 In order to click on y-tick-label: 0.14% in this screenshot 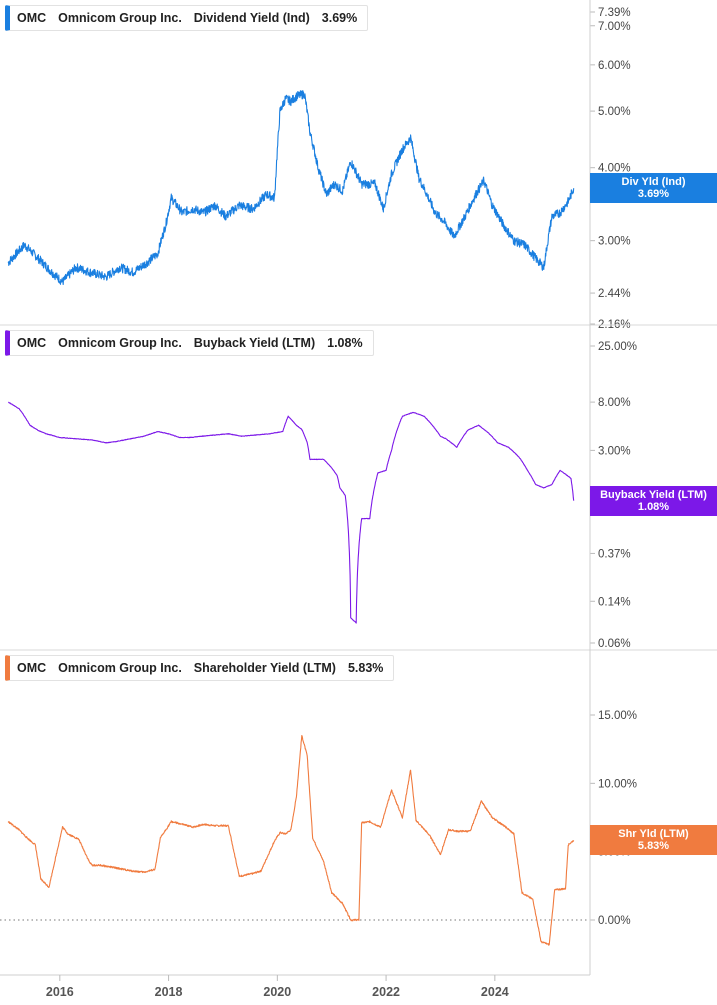, I will do `click(614, 602)`.